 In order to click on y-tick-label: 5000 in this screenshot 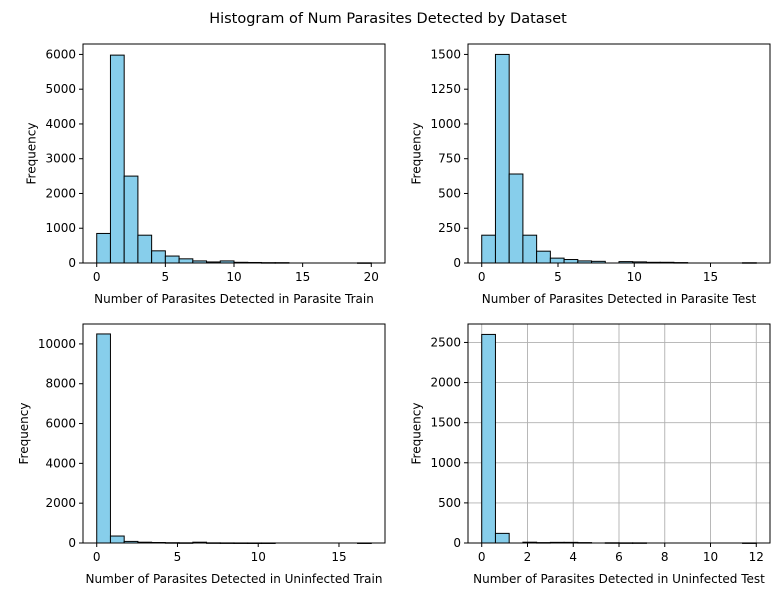, I will do `click(60, 89)`.